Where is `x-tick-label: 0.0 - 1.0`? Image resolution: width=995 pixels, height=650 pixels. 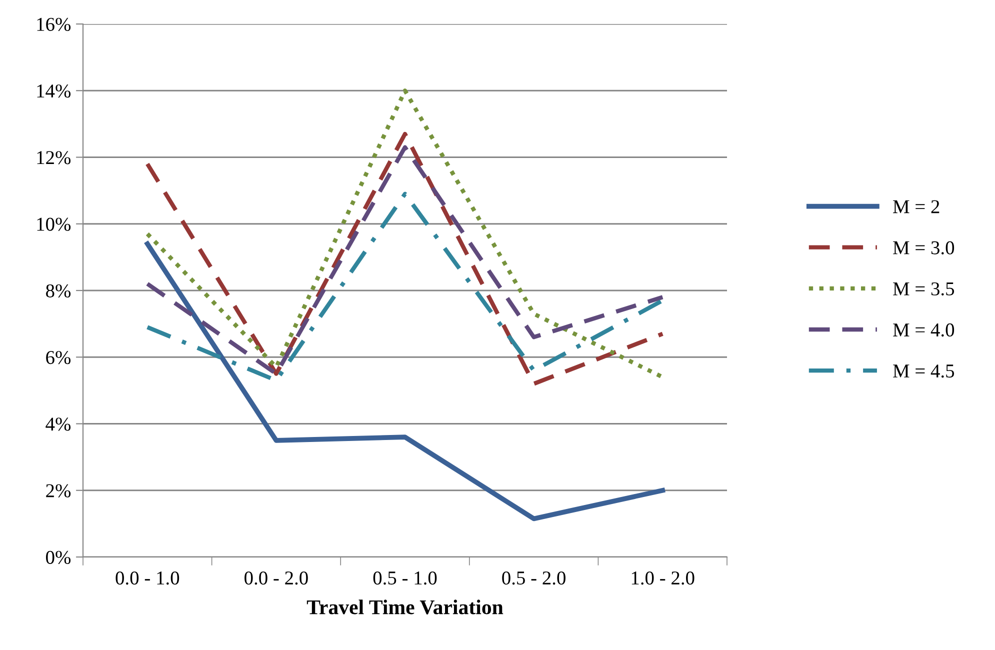 x-tick-label: 0.0 - 1.0 is located at coordinates (148, 578).